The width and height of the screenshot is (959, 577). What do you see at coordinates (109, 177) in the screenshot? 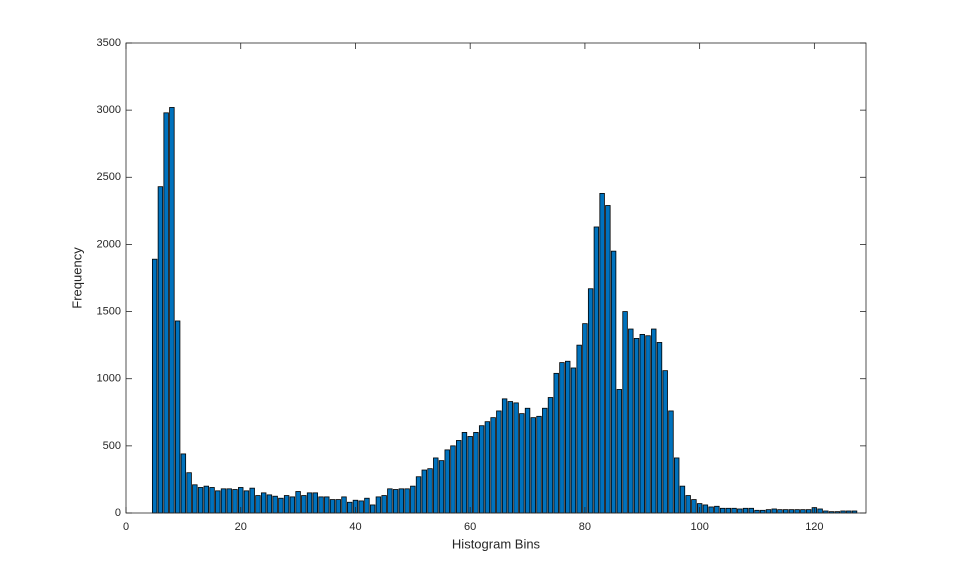
I see `y-tick-label: 2500` at bounding box center [109, 177].